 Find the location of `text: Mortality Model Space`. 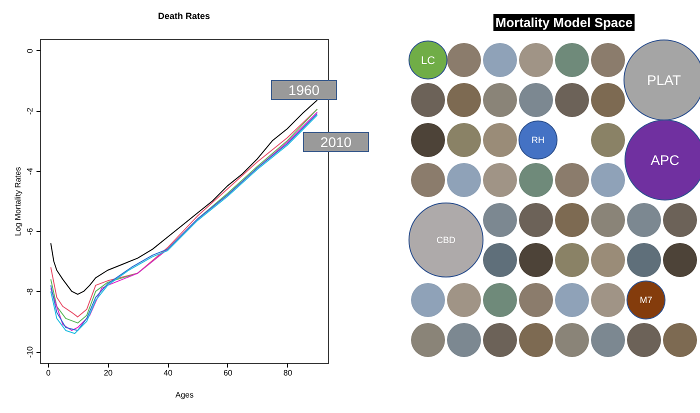

text: Mortality Model Space is located at coordinates (564, 22).